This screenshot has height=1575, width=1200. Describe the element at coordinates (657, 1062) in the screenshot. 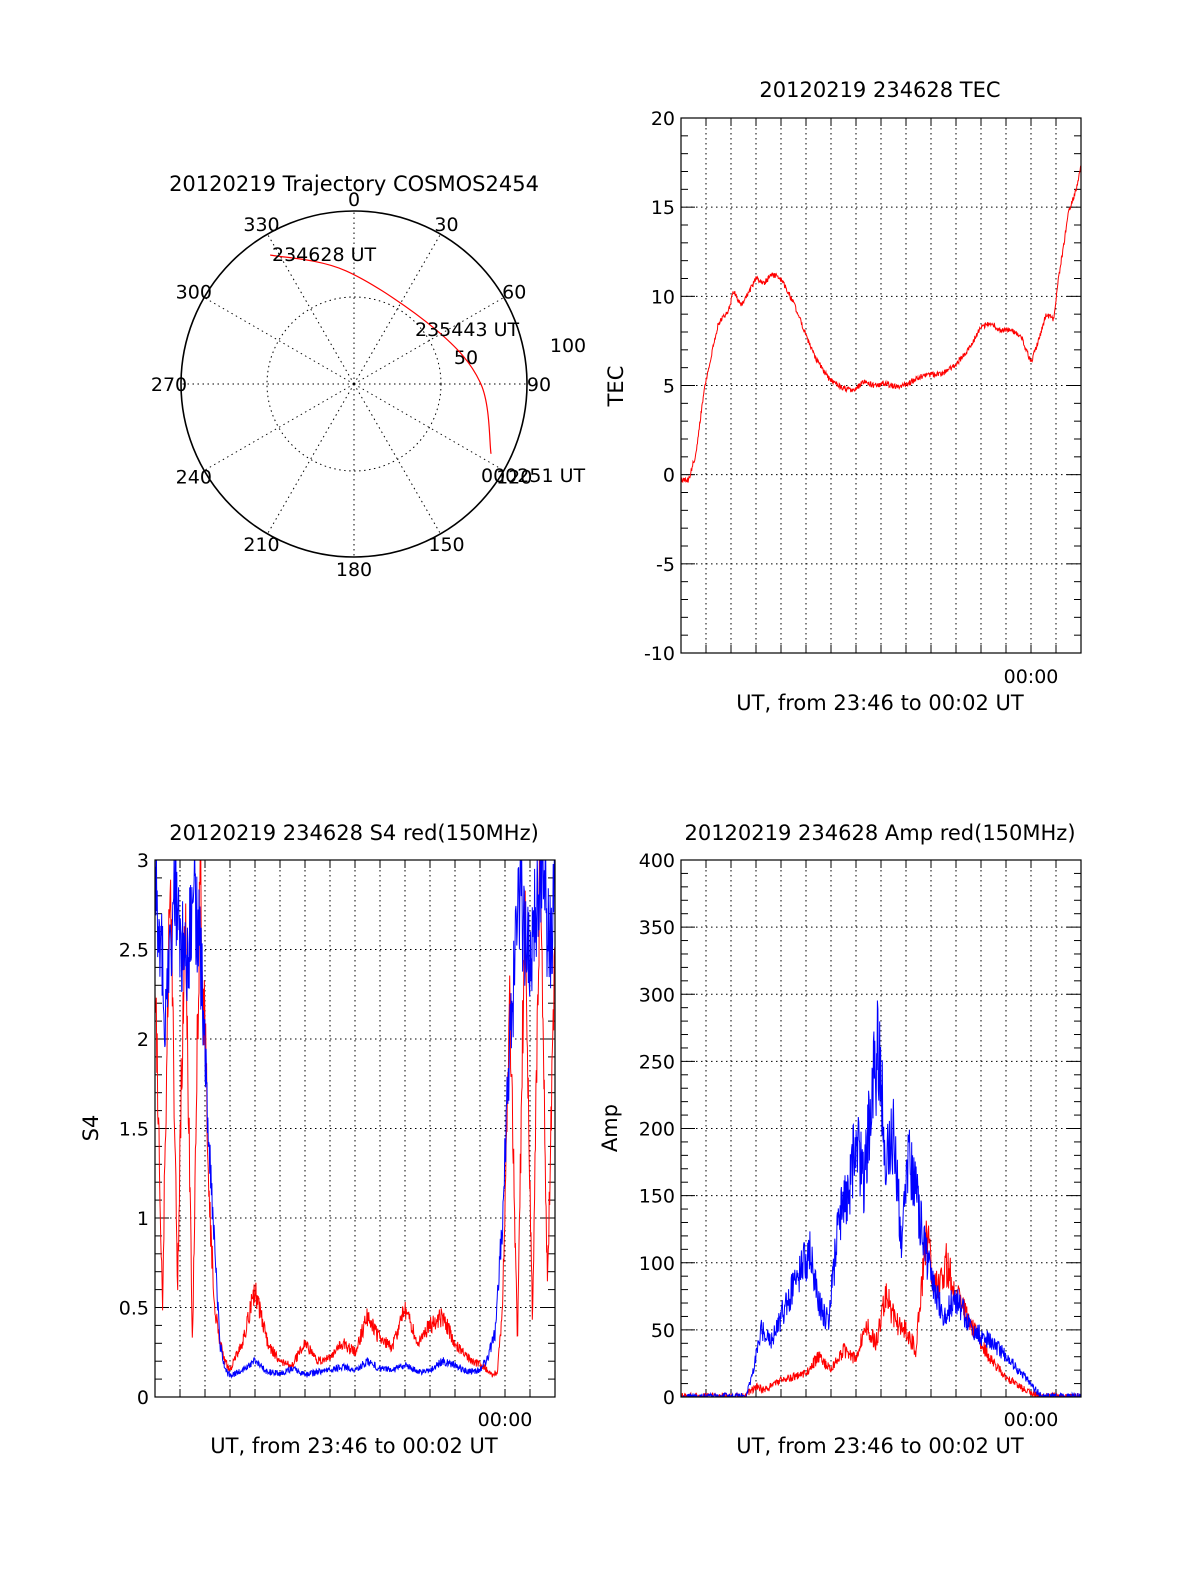

I see `amp-y-tick-label: 250` at that location.